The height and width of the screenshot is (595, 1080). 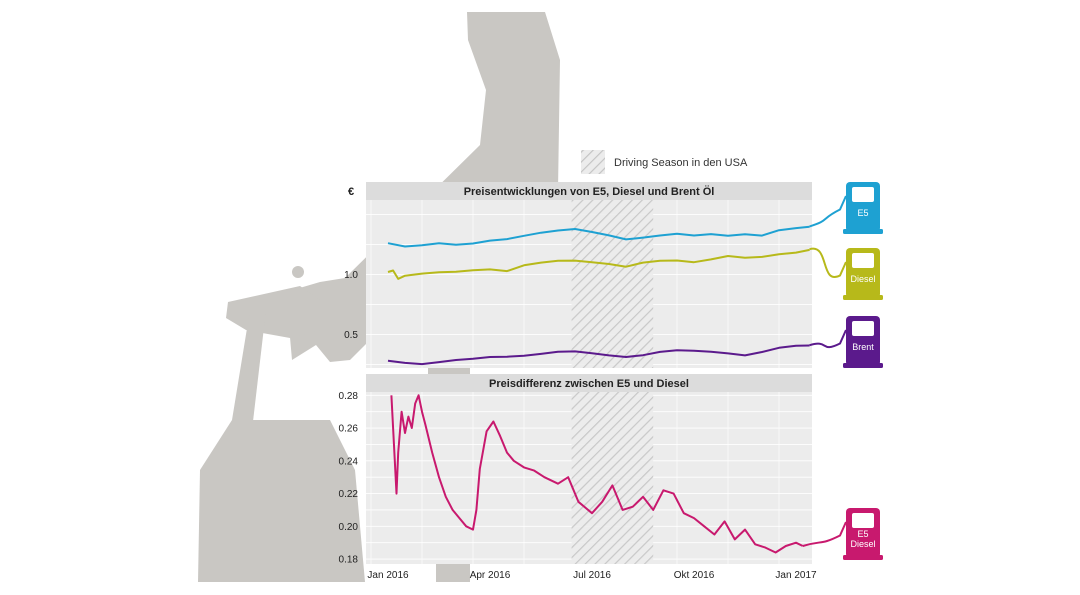 What do you see at coordinates (281, 501) in the screenshot?
I see `pump-jack-base` at bounding box center [281, 501].